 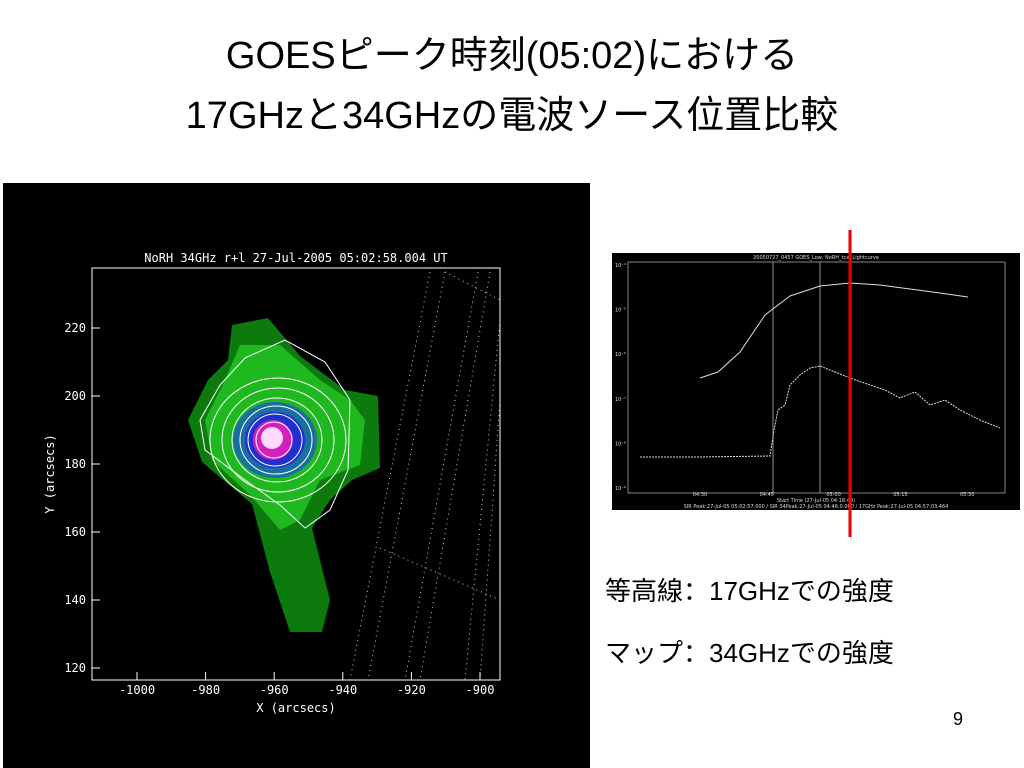 What do you see at coordinates (480, 690) in the screenshot?
I see `x-tick-label: -900` at bounding box center [480, 690].